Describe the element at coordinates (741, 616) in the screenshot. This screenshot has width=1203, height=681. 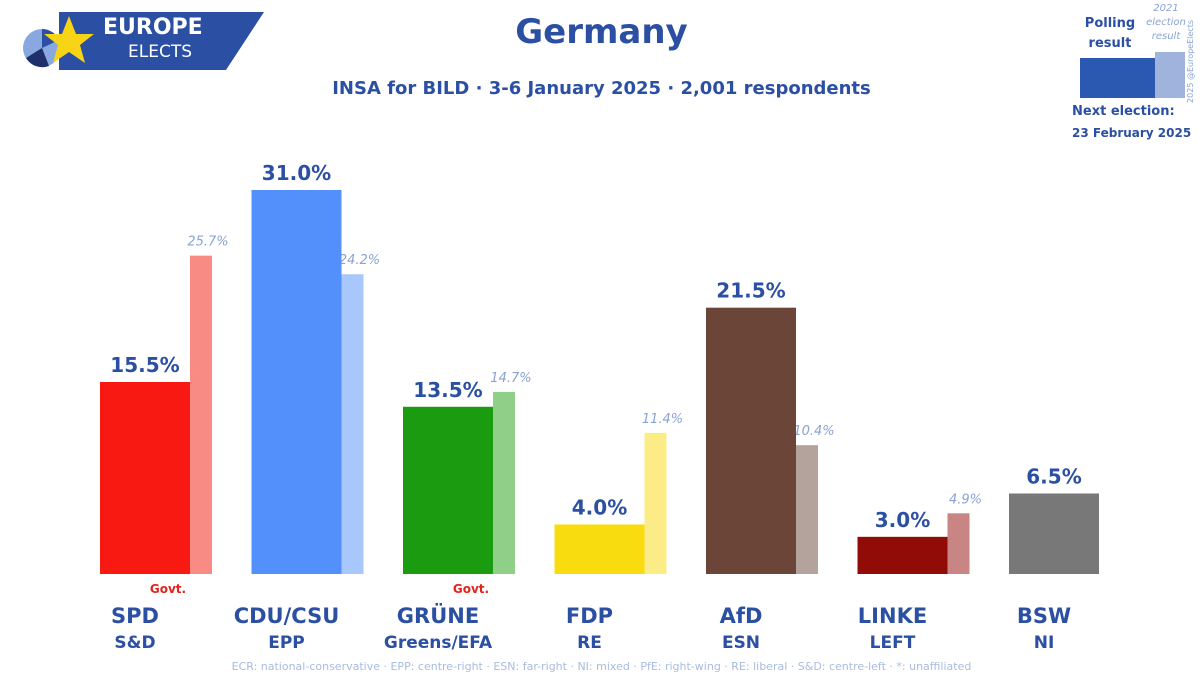
I see `category-label-4: AfD` at that location.